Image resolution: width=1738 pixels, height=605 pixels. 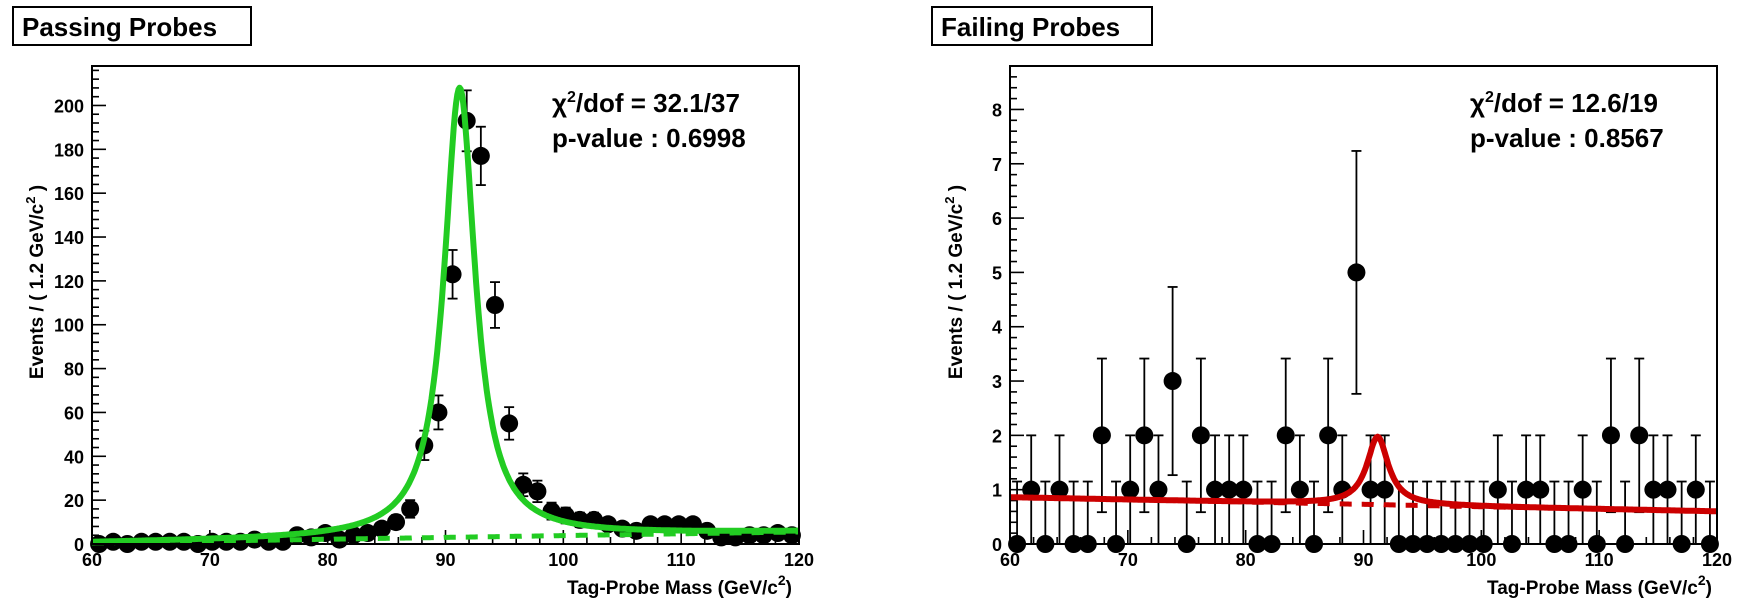 I want to click on failing-xlabel: Tag-Probe Mass (GeV/c2), so click(x=1599, y=585).